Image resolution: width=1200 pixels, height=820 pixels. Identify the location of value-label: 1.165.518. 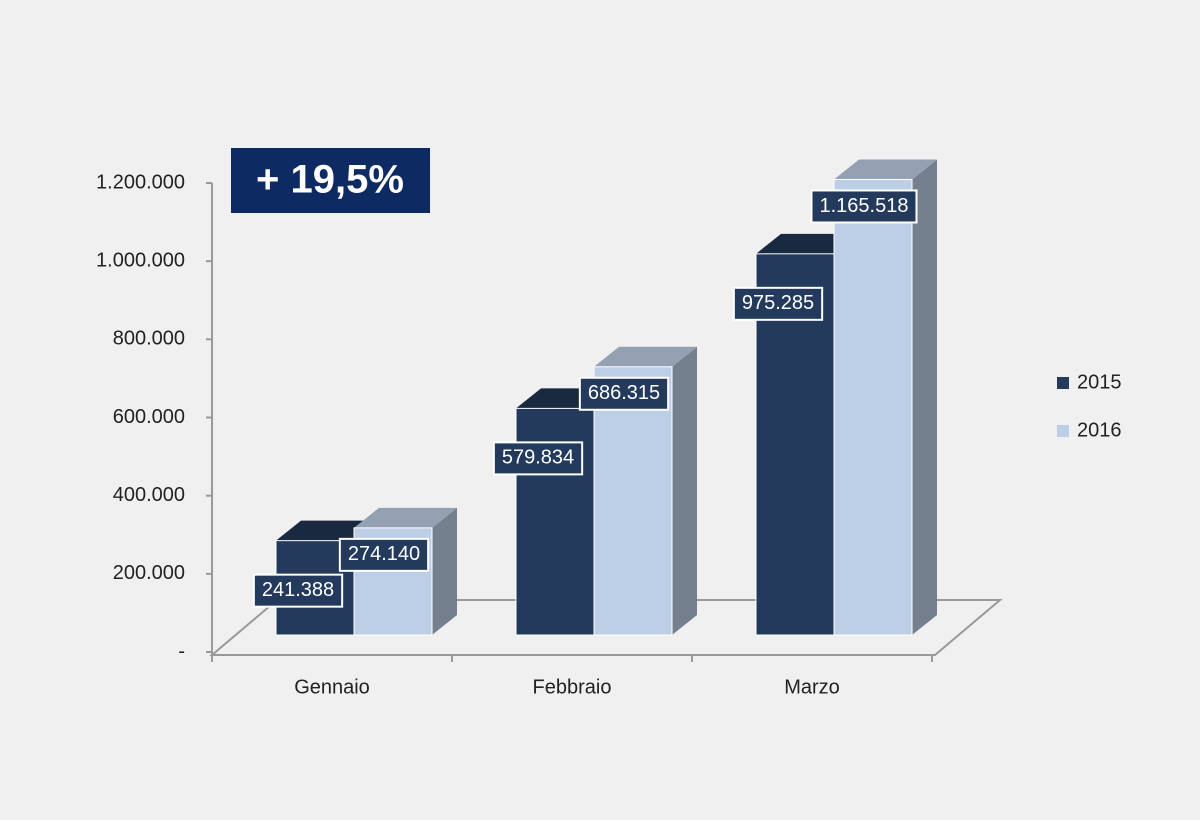
(864, 206).